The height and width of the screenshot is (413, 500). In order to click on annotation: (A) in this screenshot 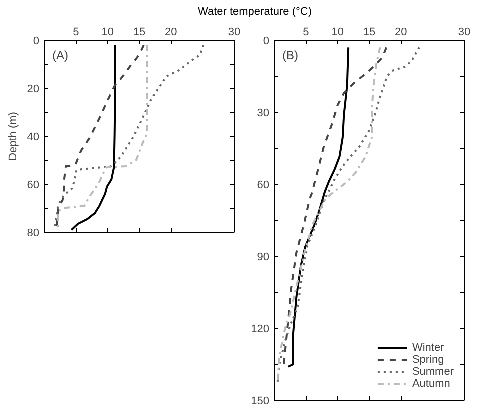, I will do `click(60, 55)`.